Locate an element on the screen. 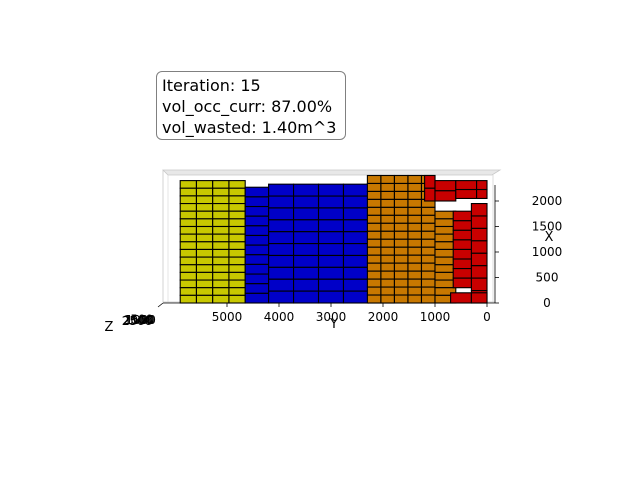 The image size is (640, 480). y-axis-label: Y is located at coordinates (333, 324).